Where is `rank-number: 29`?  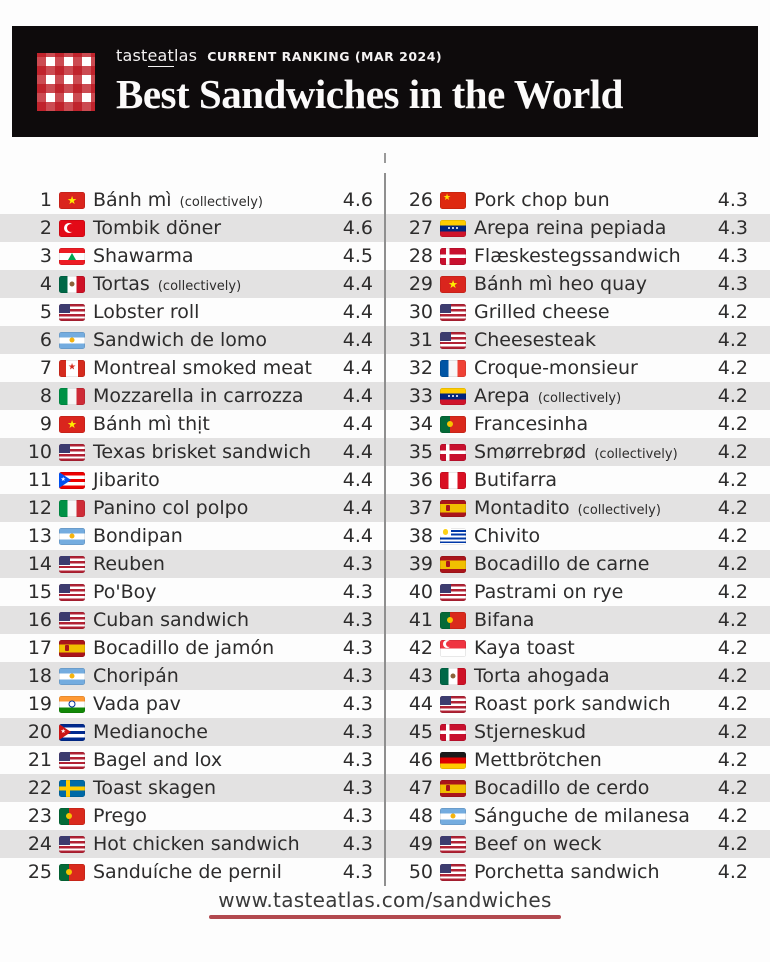 rank-number: 29 is located at coordinates (420, 284).